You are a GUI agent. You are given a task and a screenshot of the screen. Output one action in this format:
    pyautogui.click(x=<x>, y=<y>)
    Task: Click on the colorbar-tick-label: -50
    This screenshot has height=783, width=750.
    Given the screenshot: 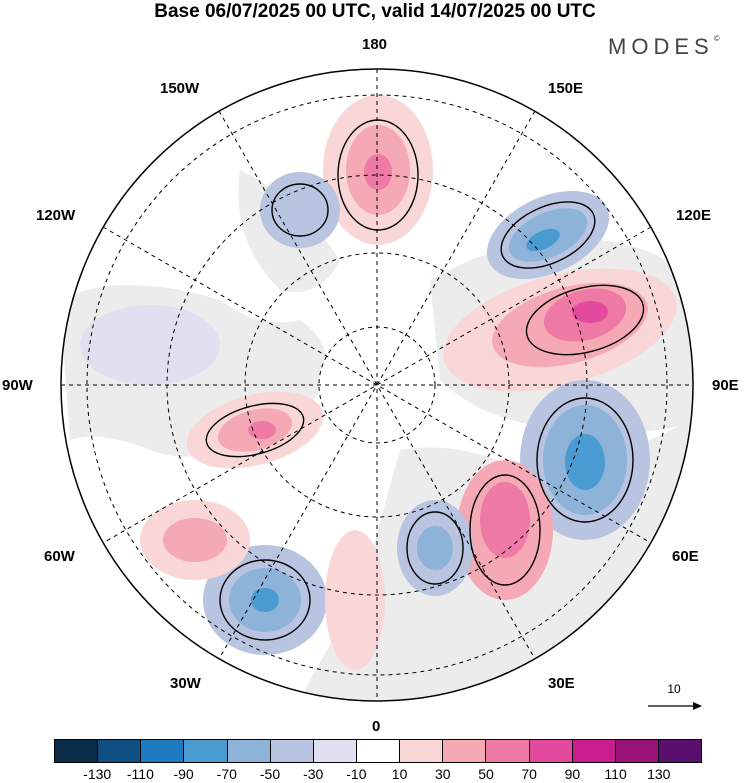 What is the action you would take?
    pyautogui.click(x=270, y=774)
    